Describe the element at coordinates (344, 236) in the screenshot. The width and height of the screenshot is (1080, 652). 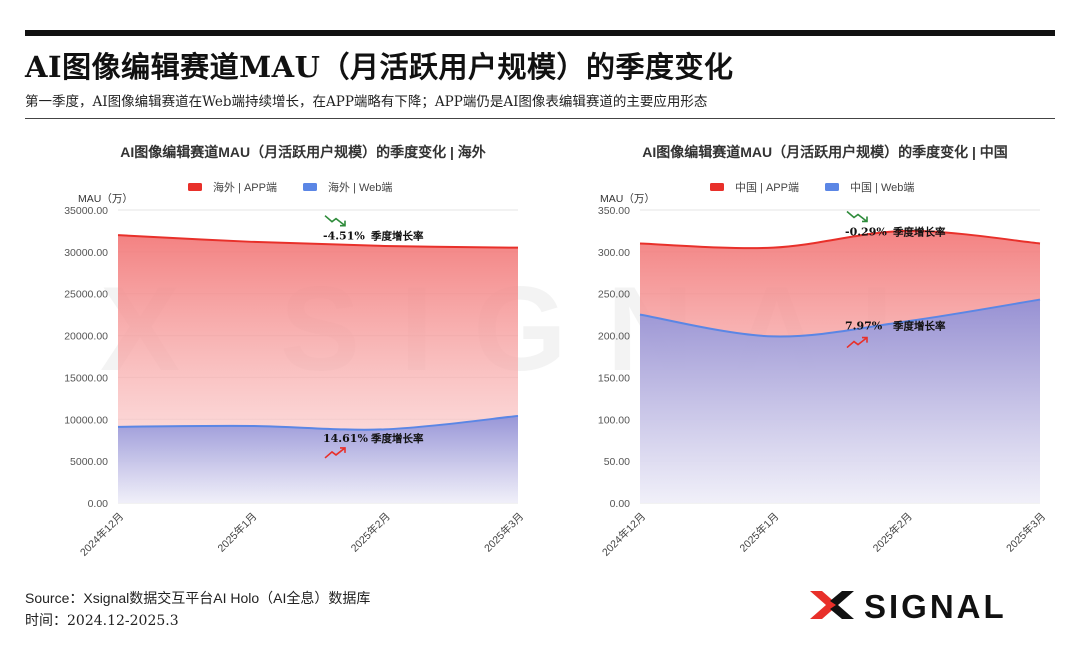
I see `annotation-value: -4.51%` at that location.